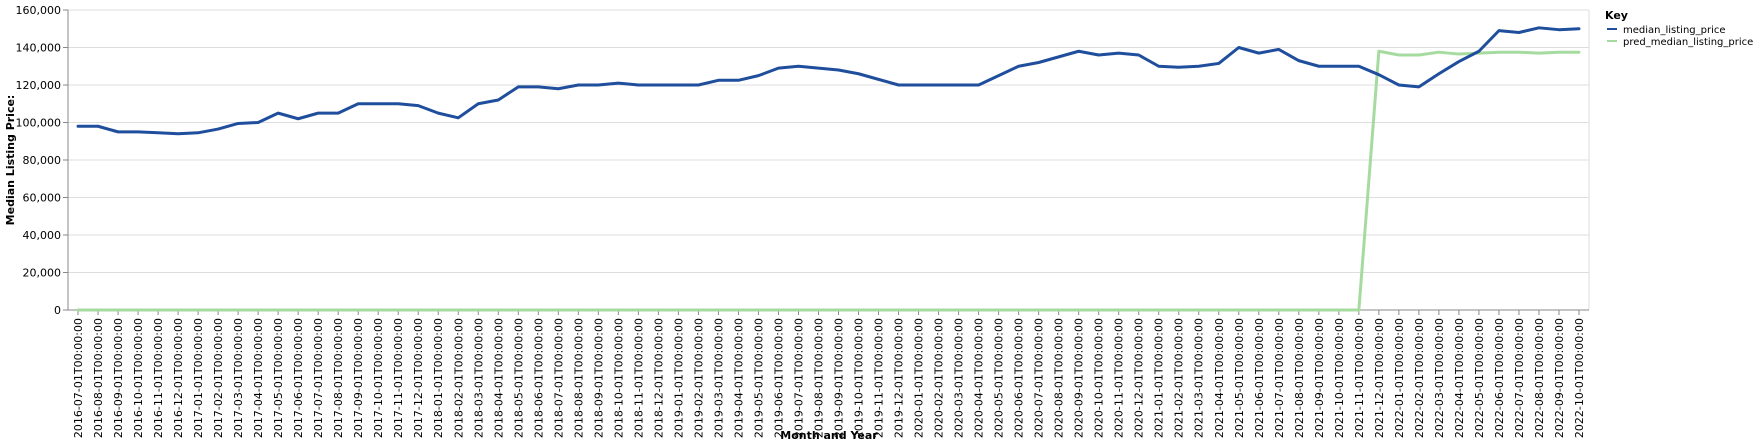 The image size is (1759, 447). I want to click on x-tick-label: 2018-02-01T00:00:00, so click(458, 378).